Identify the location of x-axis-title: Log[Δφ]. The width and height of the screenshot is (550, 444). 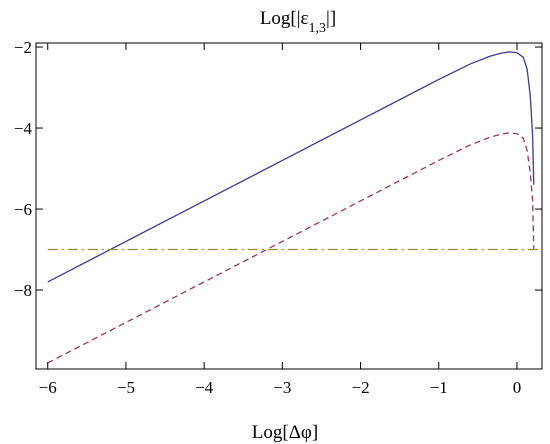
(285, 432).